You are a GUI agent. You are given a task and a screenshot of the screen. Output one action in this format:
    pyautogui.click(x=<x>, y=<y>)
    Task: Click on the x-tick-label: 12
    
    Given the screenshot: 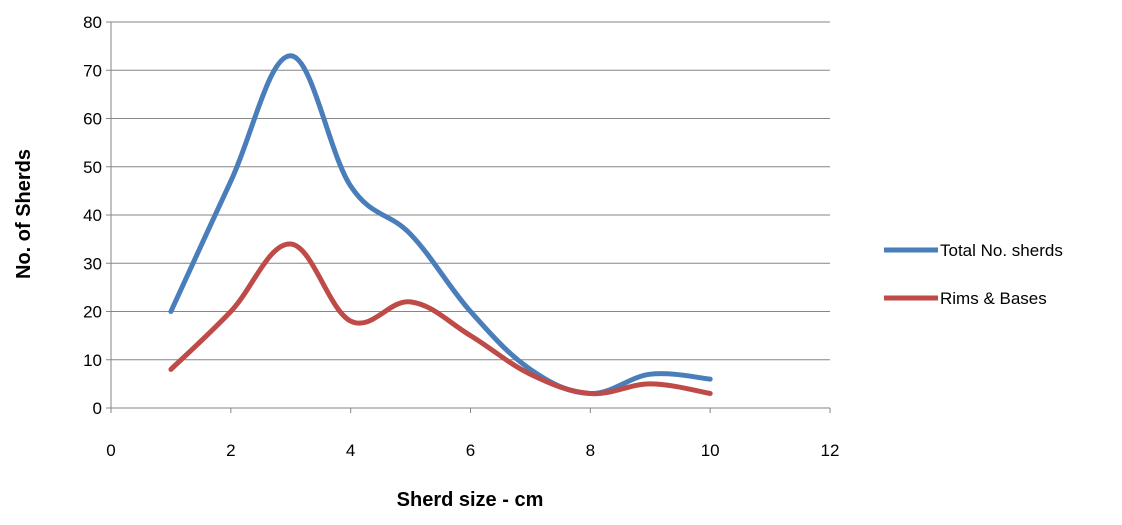 What is the action you would take?
    pyautogui.click(x=830, y=450)
    